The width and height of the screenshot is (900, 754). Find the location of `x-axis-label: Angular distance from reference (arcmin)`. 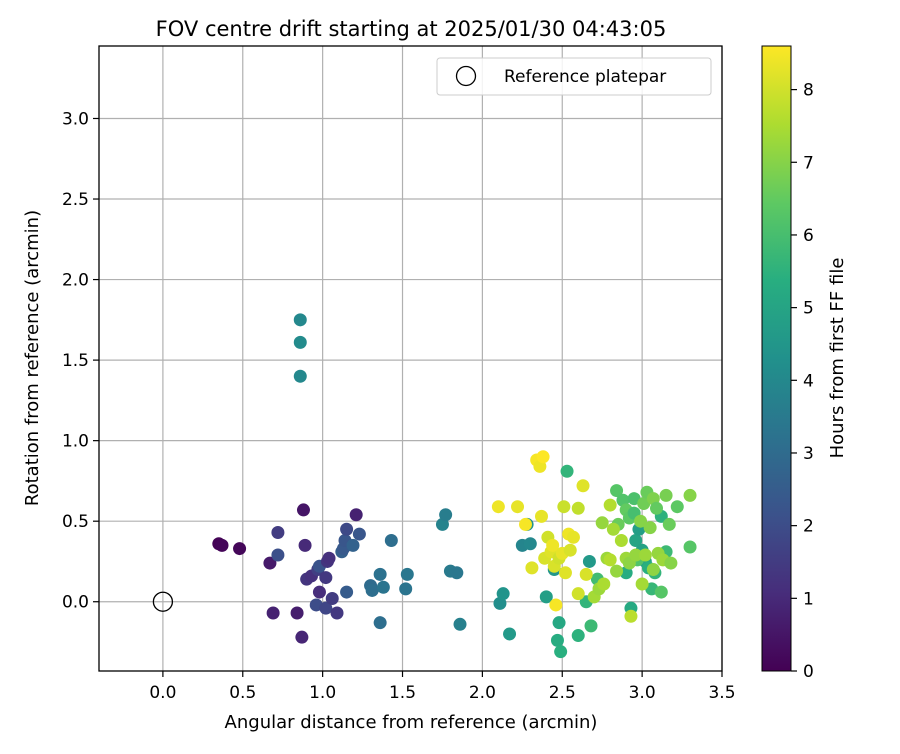

x-axis-label: Angular distance from reference (arcmin) is located at coordinates (411, 722).